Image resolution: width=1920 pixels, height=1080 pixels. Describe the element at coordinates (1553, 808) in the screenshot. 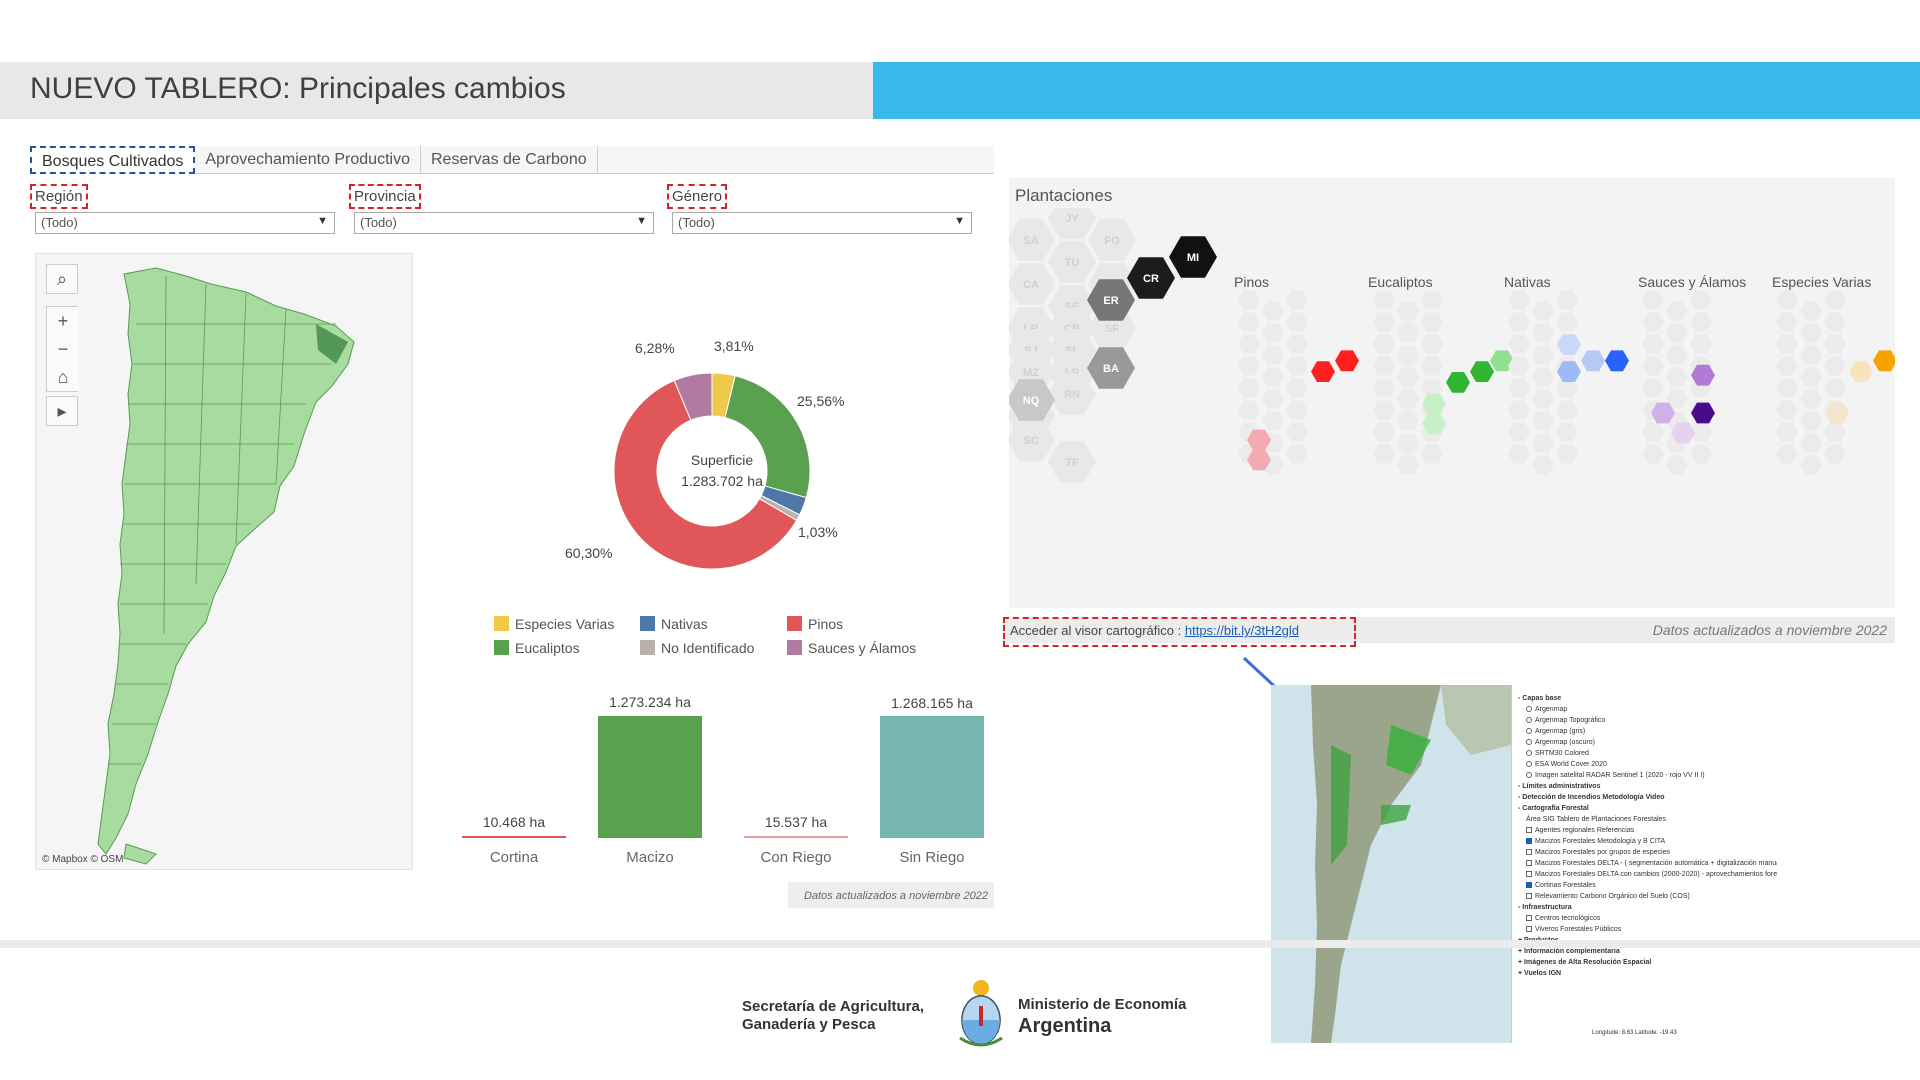

I see `visor-section-head: - Cartografía Forestal` at that location.